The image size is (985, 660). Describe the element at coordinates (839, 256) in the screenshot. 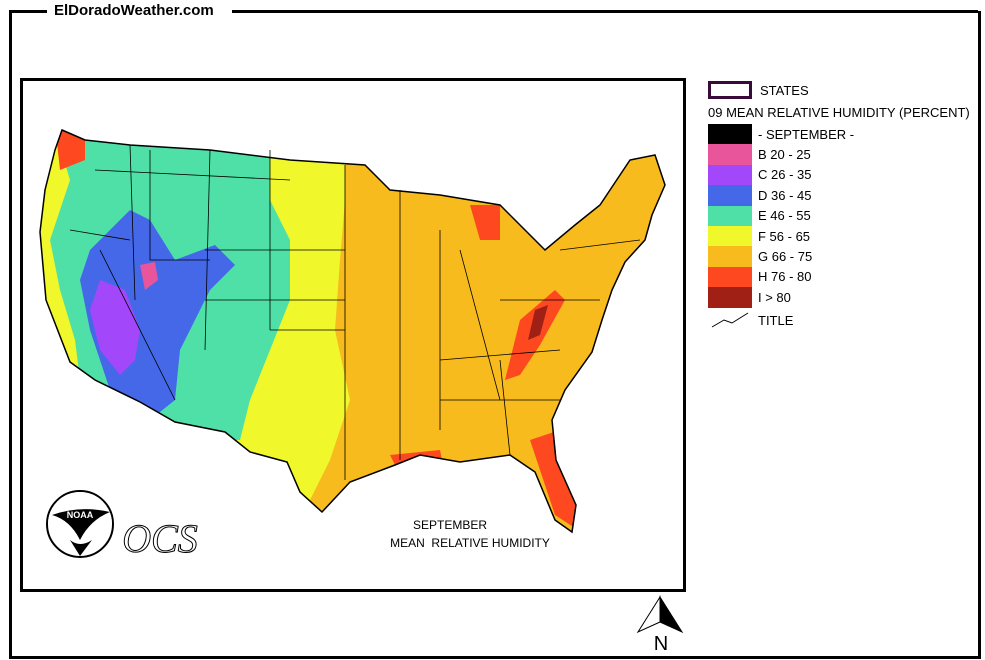

I see `legend-item: G 66 - 75` at that location.